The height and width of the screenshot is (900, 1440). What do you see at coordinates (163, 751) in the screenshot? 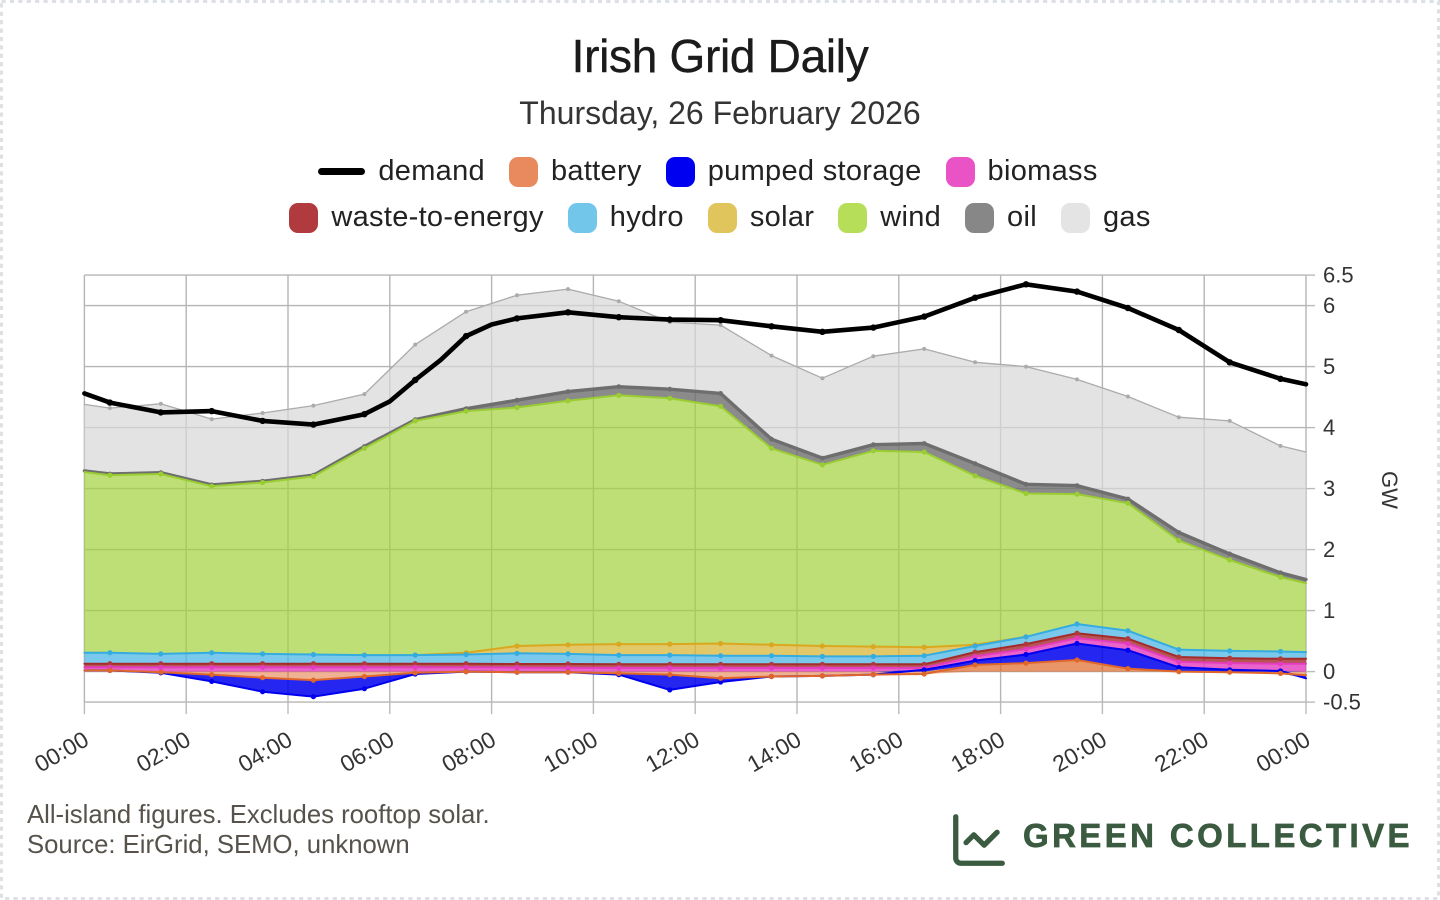
I see `svg-text: 02:00` at bounding box center [163, 751].